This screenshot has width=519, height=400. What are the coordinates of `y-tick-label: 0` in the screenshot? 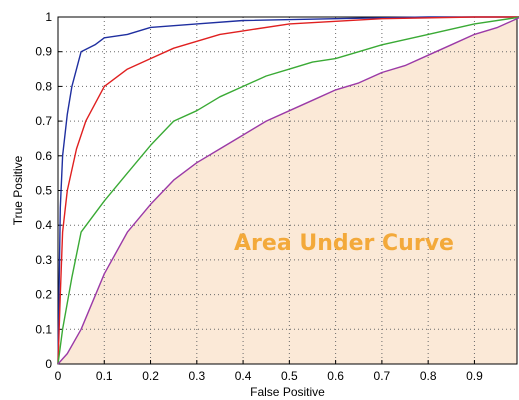 It's located at (48, 364).